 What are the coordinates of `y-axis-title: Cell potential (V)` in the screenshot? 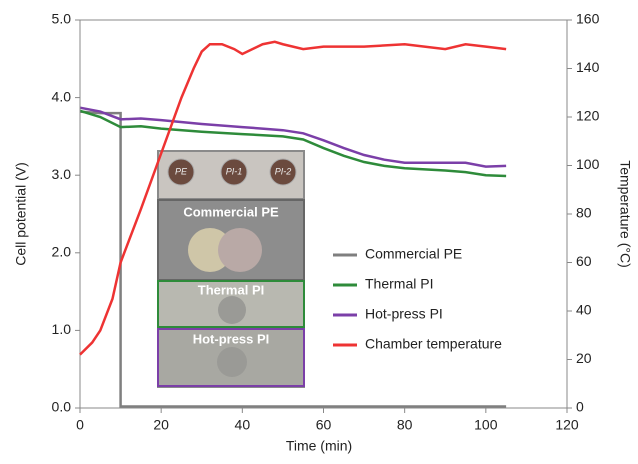 It's located at (21, 214).